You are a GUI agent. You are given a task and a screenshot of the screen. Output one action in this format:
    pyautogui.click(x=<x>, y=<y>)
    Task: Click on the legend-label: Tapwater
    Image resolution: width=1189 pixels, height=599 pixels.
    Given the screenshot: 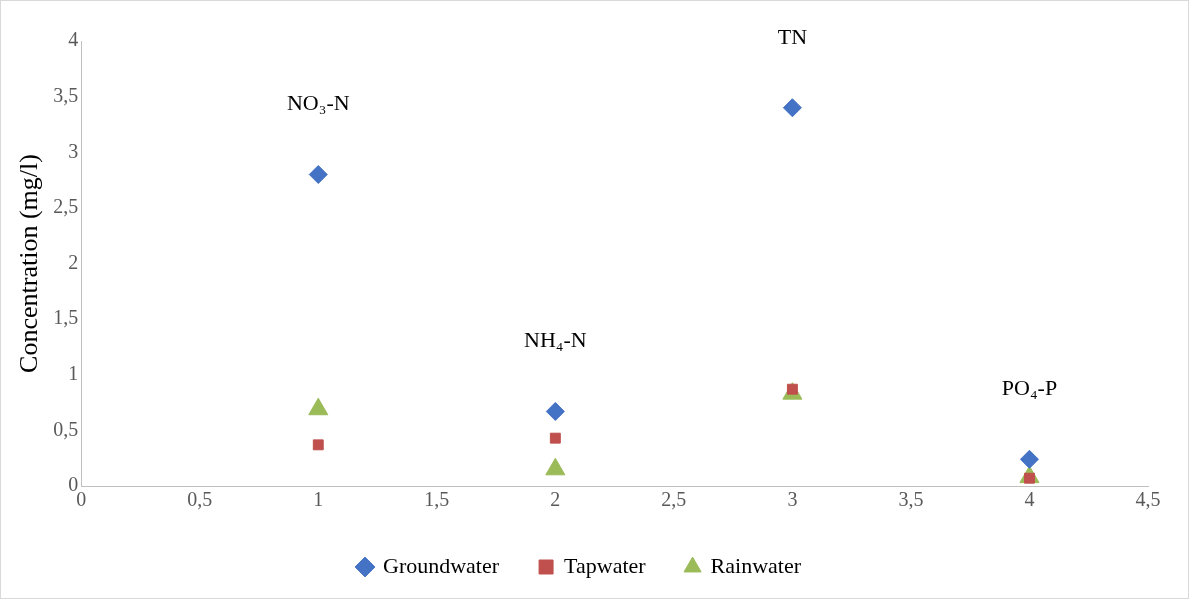 What is the action you would take?
    pyautogui.click(x=605, y=565)
    